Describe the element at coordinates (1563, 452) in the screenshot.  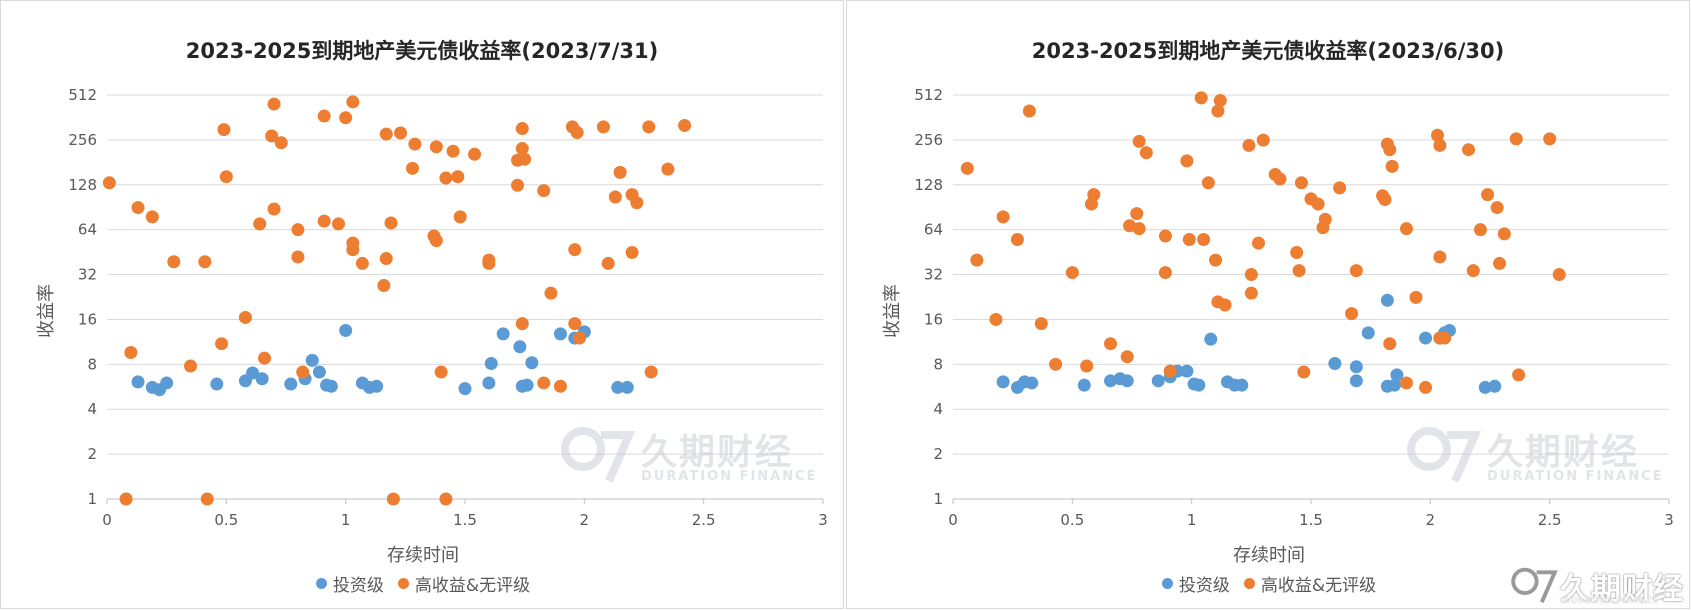
I see `watermark-text: 久期财经` at that location.